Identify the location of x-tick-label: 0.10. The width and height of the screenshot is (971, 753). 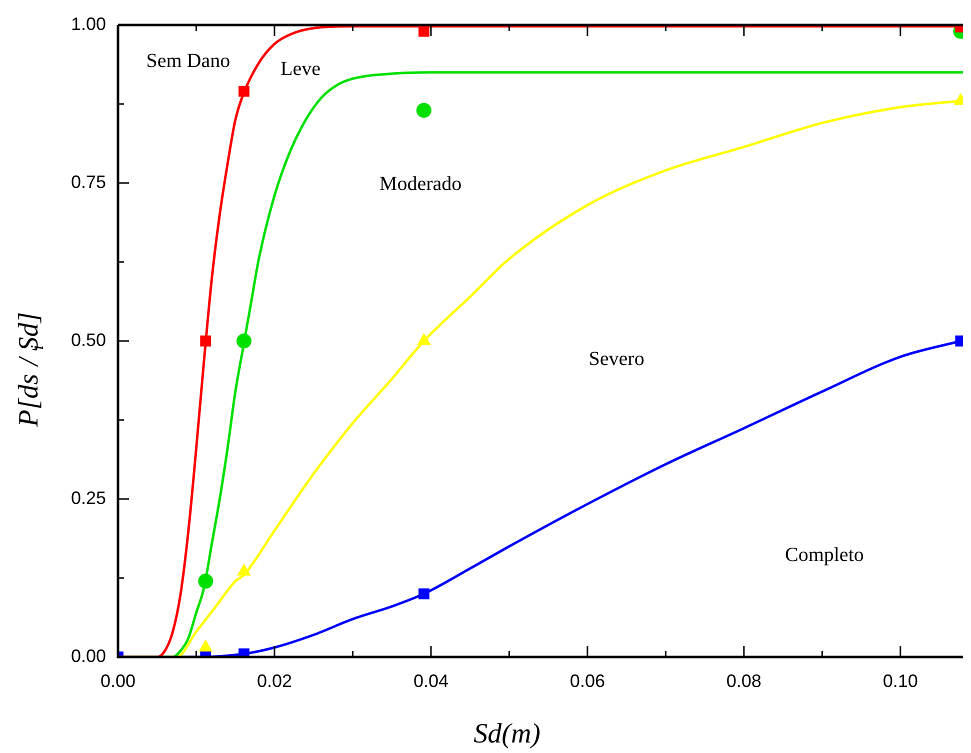
(900, 680).